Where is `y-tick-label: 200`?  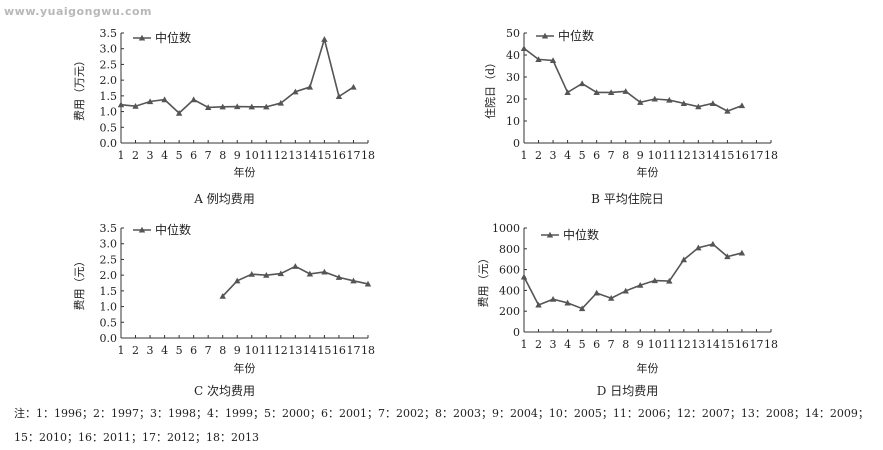
y-tick-label: 200 is located at coordinates (509, 311).